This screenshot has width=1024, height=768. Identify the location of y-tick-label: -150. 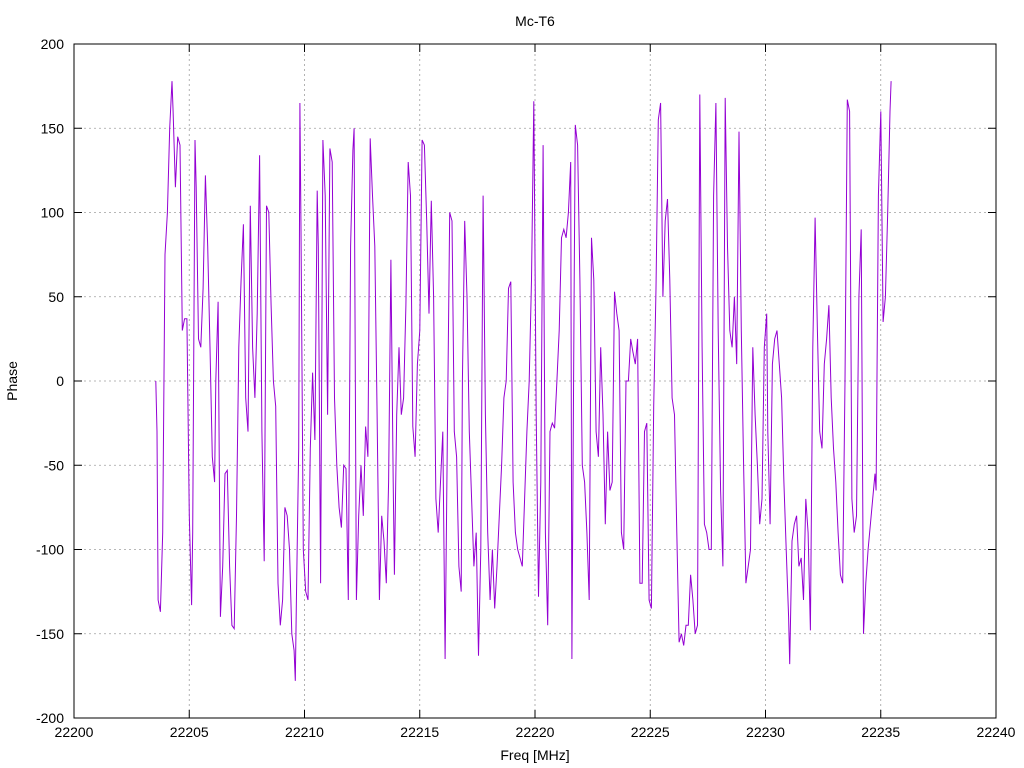
(50, 634).